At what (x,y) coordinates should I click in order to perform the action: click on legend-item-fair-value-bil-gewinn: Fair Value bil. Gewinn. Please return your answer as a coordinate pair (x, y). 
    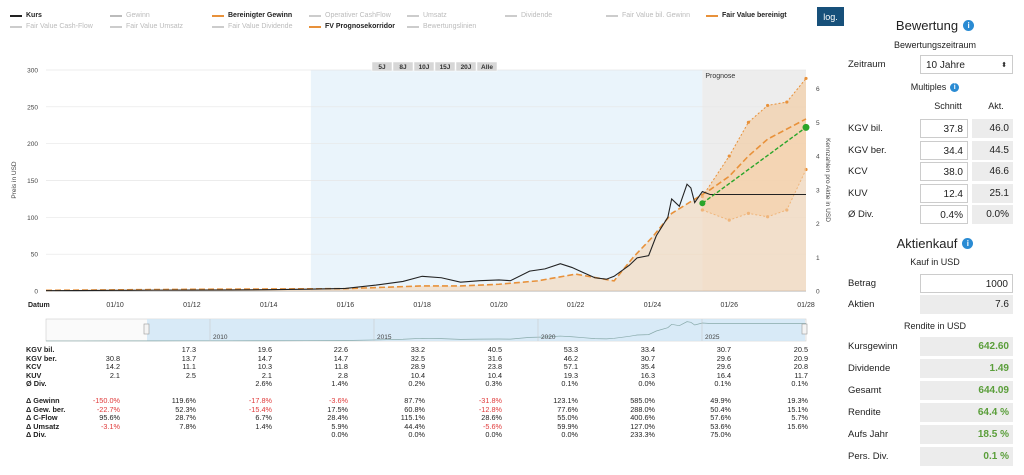
    Looking at the image, I should click on (648, 15).